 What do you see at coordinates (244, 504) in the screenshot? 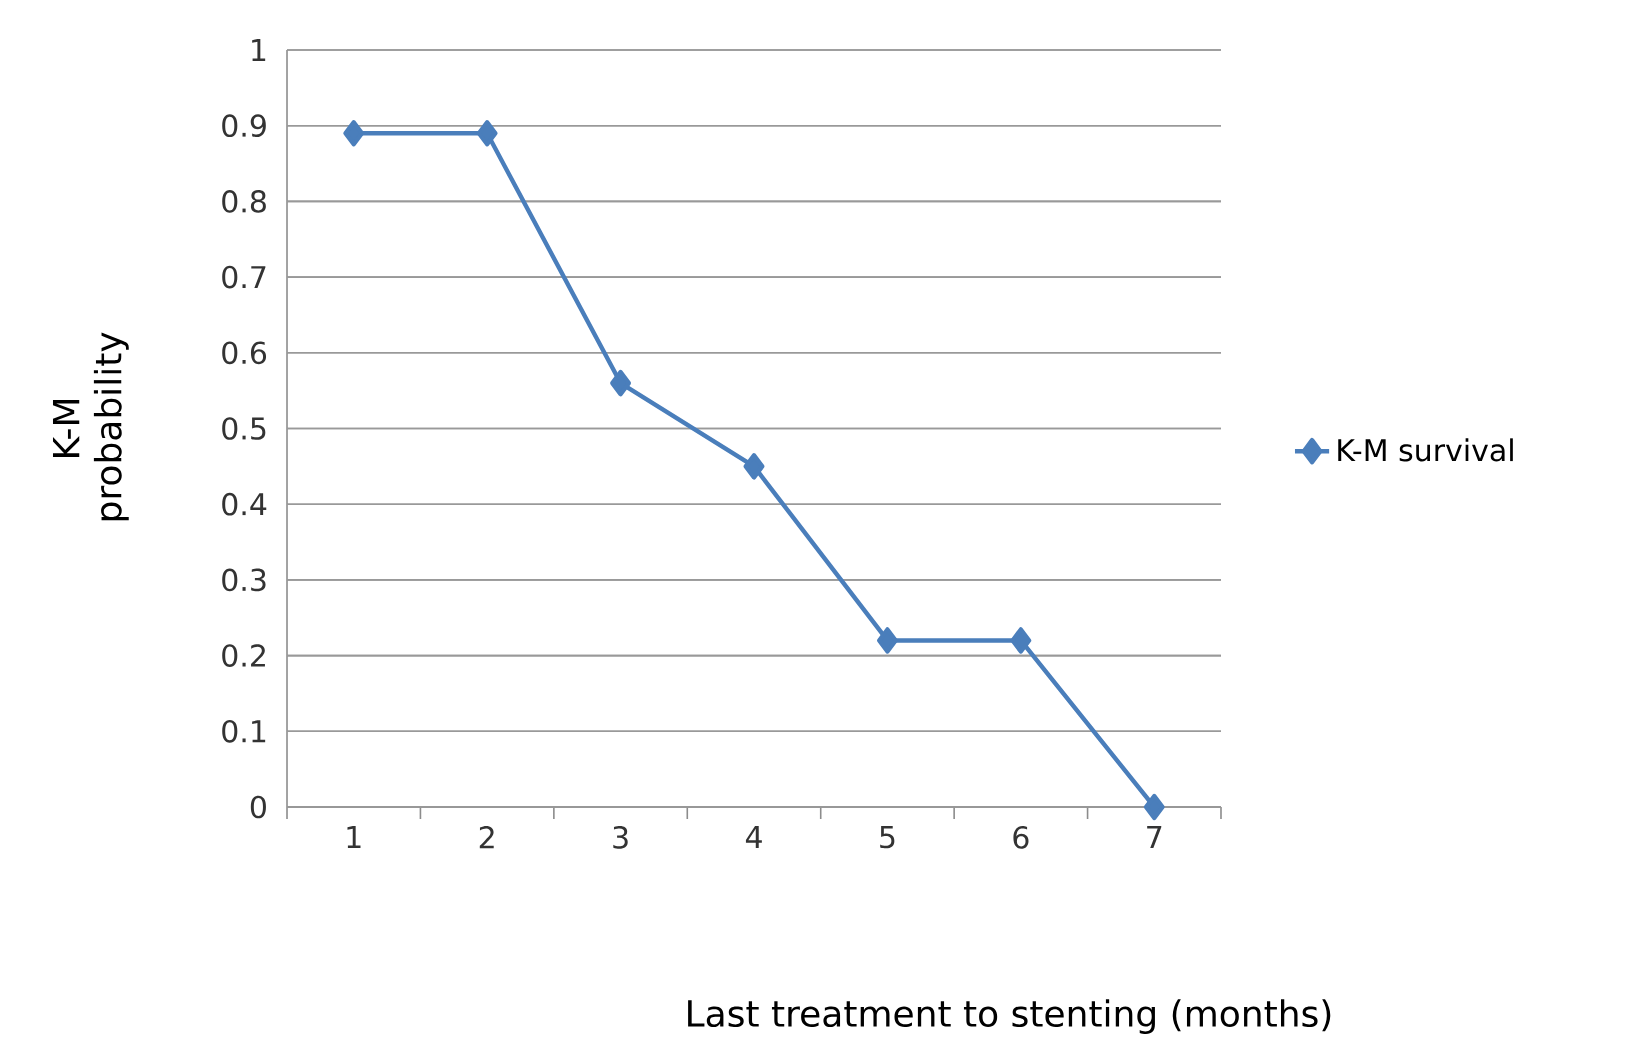
I see `y-tick-label: 0.4` at bounding box center [244, 504].